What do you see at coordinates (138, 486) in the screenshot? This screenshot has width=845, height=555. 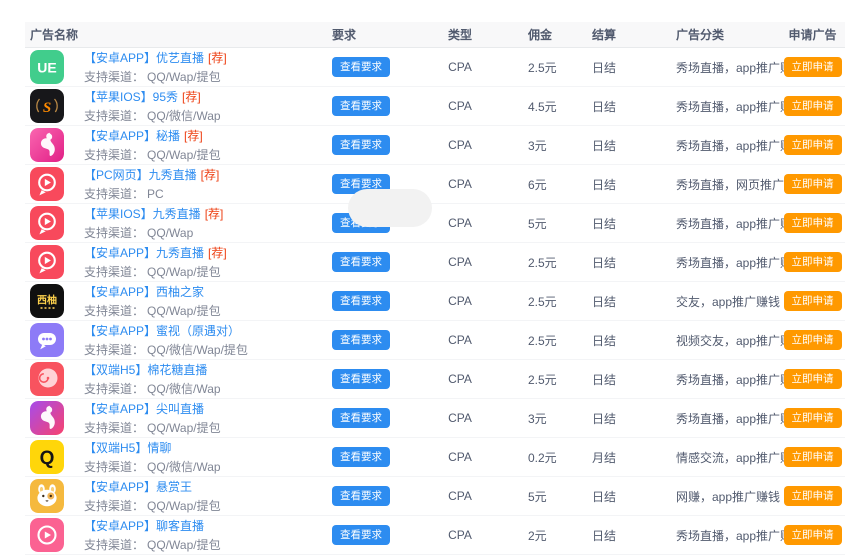 I see `ad-name-link: 【安卓APP】悬赏王` at bounding box center [138, 486].